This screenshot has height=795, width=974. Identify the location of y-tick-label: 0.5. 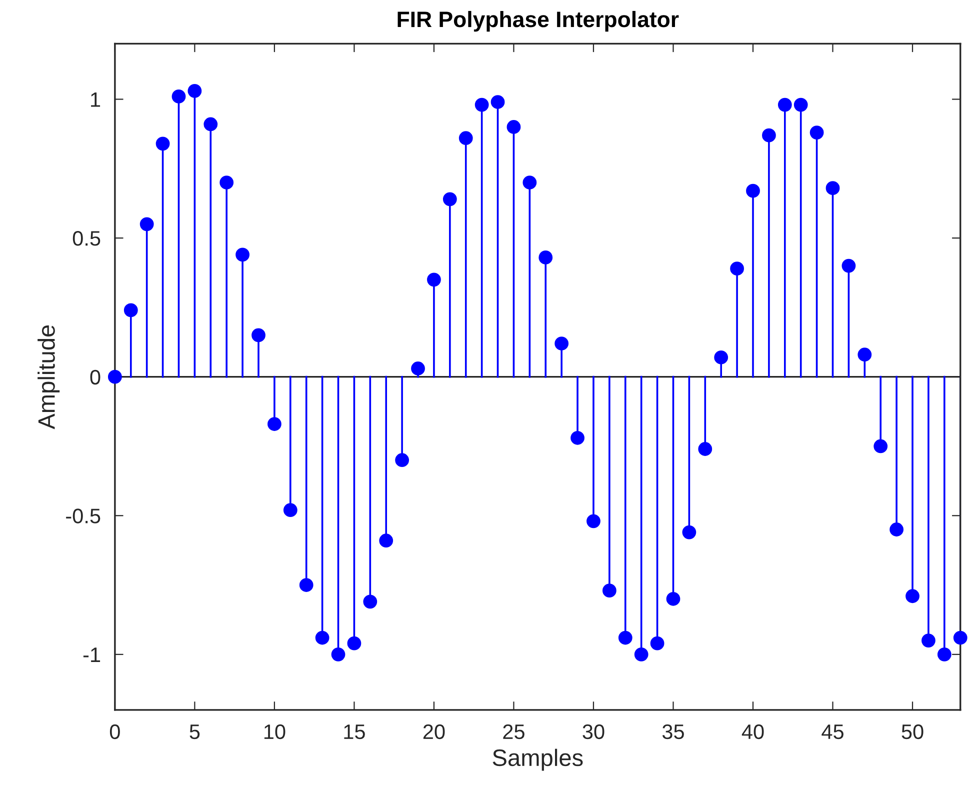
(86, 238).